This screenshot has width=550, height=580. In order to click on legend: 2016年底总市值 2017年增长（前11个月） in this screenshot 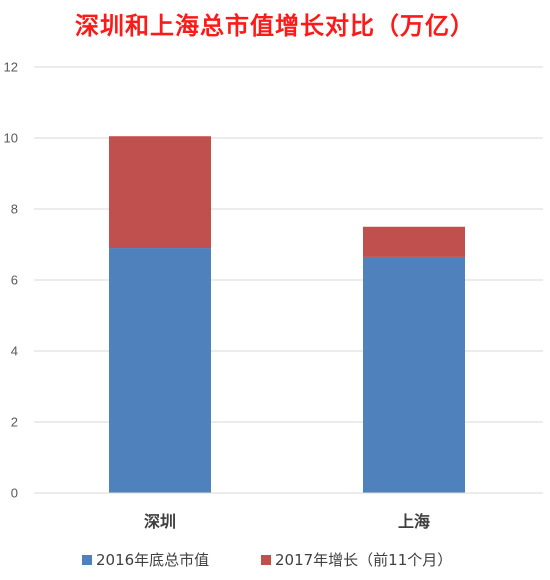, I will do `click(267, 560)`.